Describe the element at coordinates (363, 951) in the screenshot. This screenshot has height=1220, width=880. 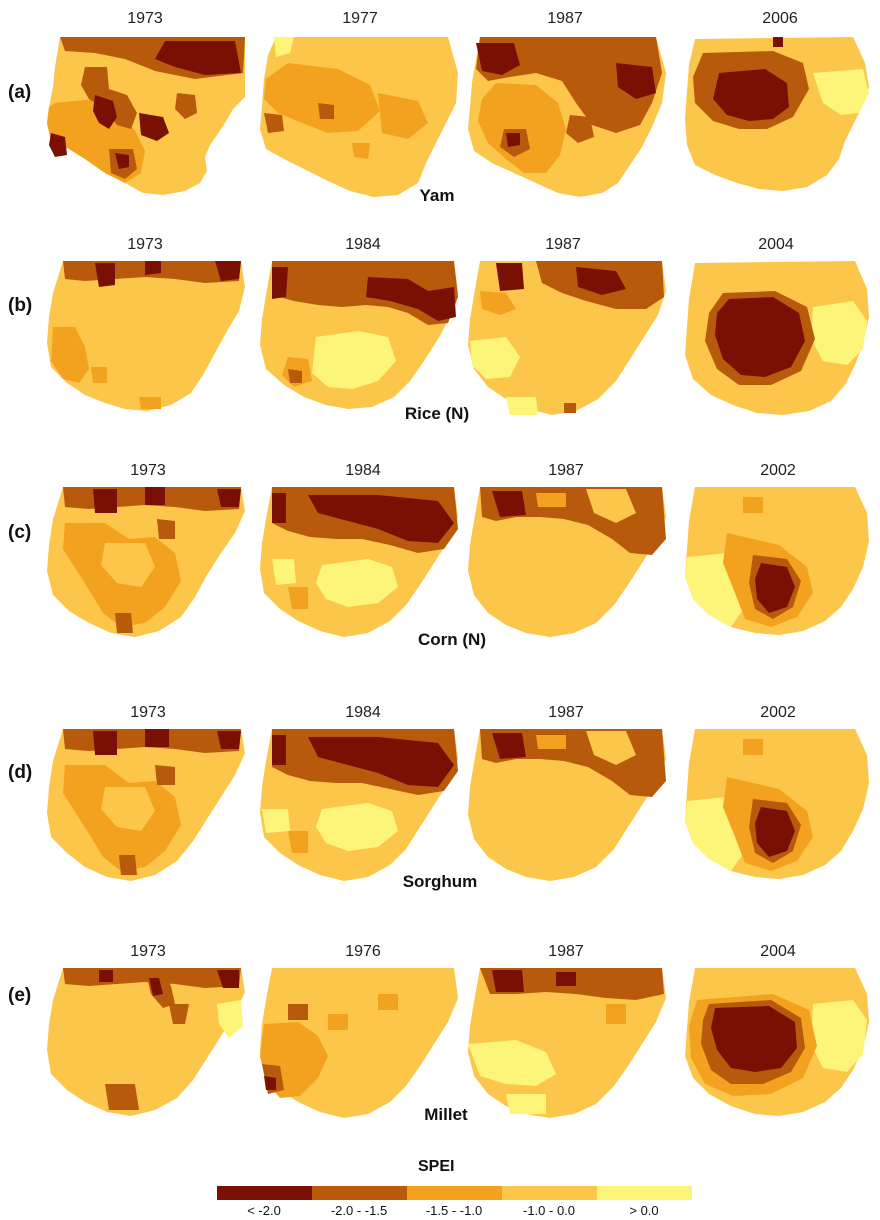
I see `year-label-e-2: 1976` at that location.